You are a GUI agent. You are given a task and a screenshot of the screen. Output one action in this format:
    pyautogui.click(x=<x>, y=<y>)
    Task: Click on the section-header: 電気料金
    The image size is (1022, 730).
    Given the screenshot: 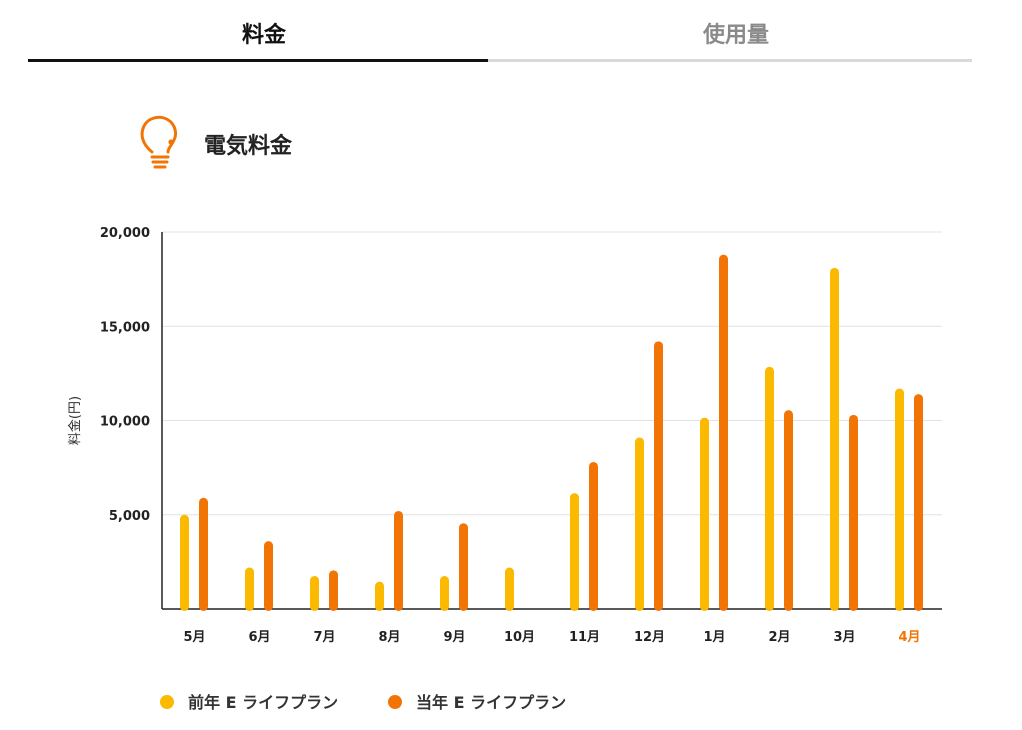 What is the action you would take?
    pyautogui.click(x=338, y=144)
    